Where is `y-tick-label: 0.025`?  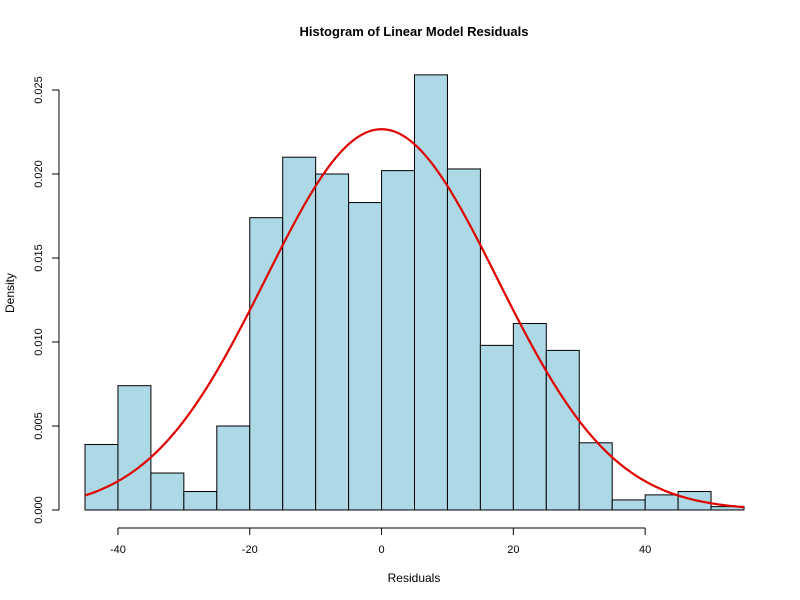 y-tick-label: 0.025 is located at coordinates (39, 90).